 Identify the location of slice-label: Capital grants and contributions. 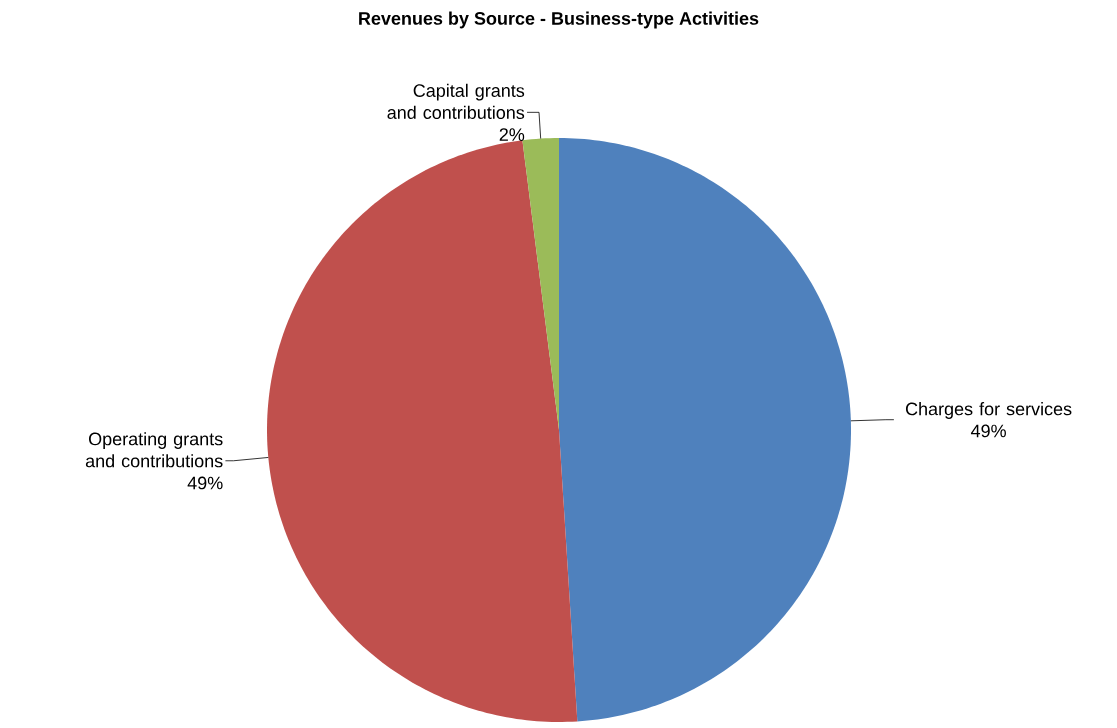
(456, 101).